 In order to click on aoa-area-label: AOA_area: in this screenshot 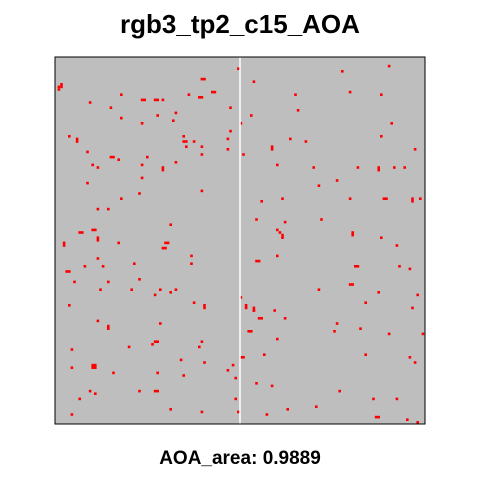, I will do `click(208, 458)`.